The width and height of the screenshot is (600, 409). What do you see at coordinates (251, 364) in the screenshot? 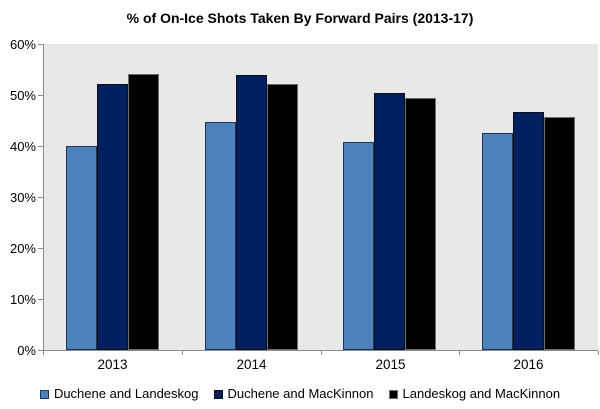
I see `x-axis-label-2014: 2014` at bounding box center [251, 364].